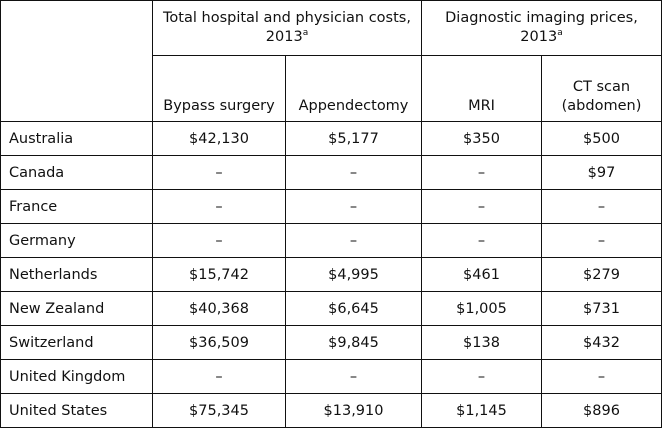 This screenshot has height=428, width=662. Describe the element at coordinates (481, 342) in the screenshot. I see `value-cell: $138` at that location.